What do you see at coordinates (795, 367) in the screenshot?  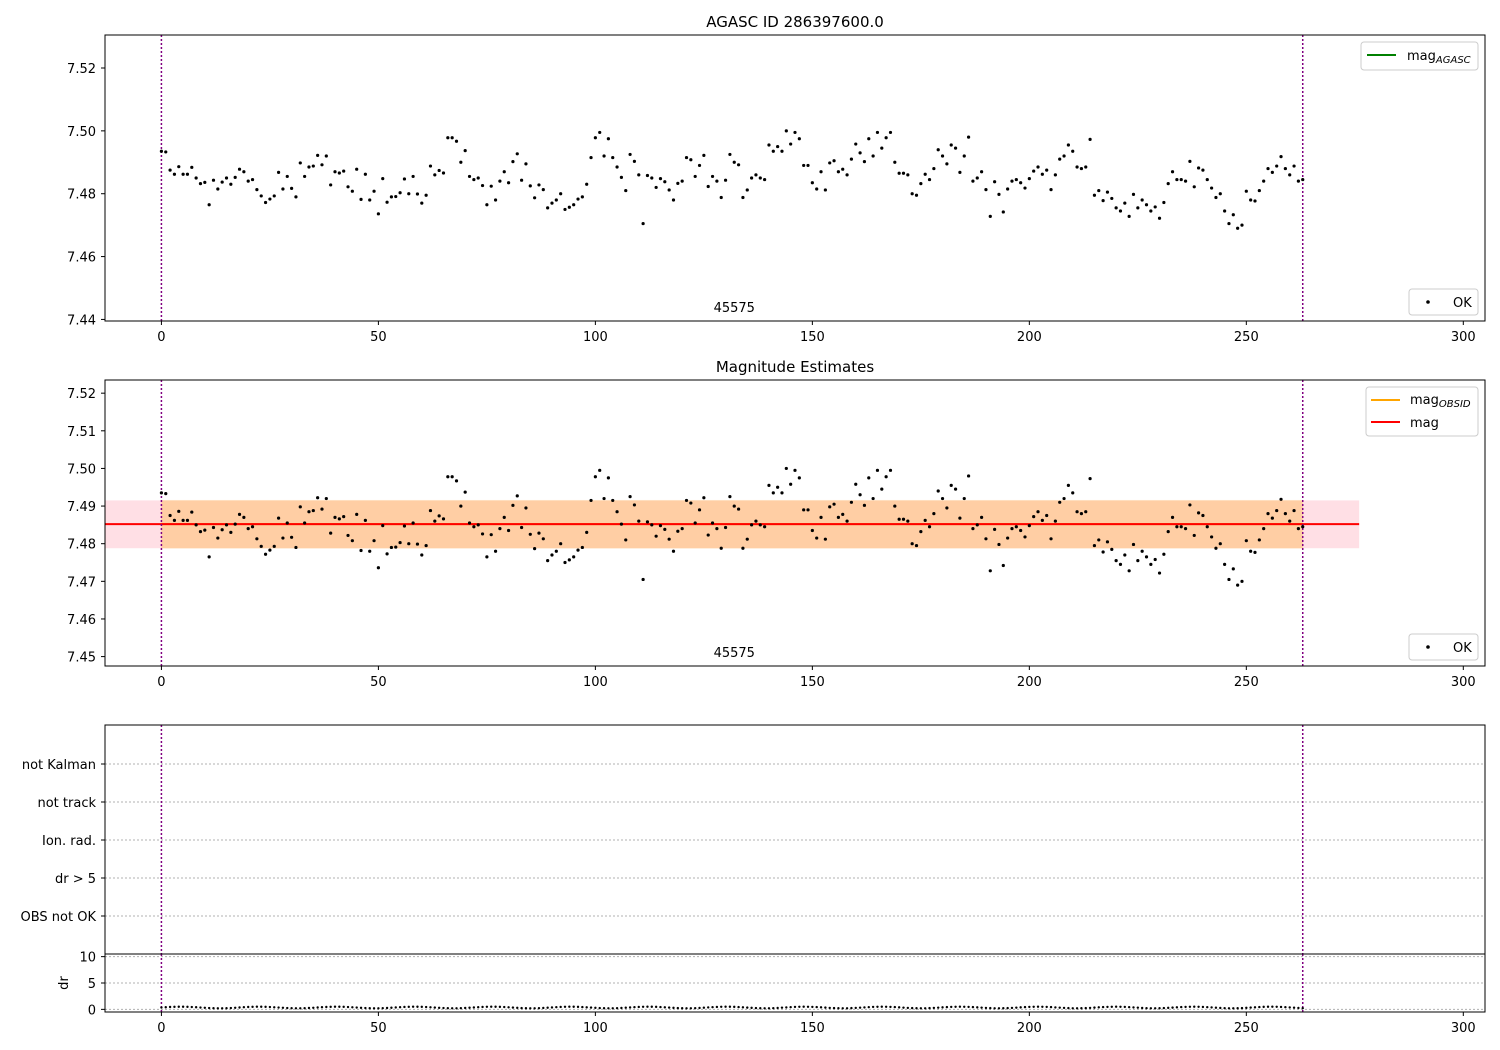 I see `panel2-title: Magnitude Estimates` at bounding box center [795, 367].